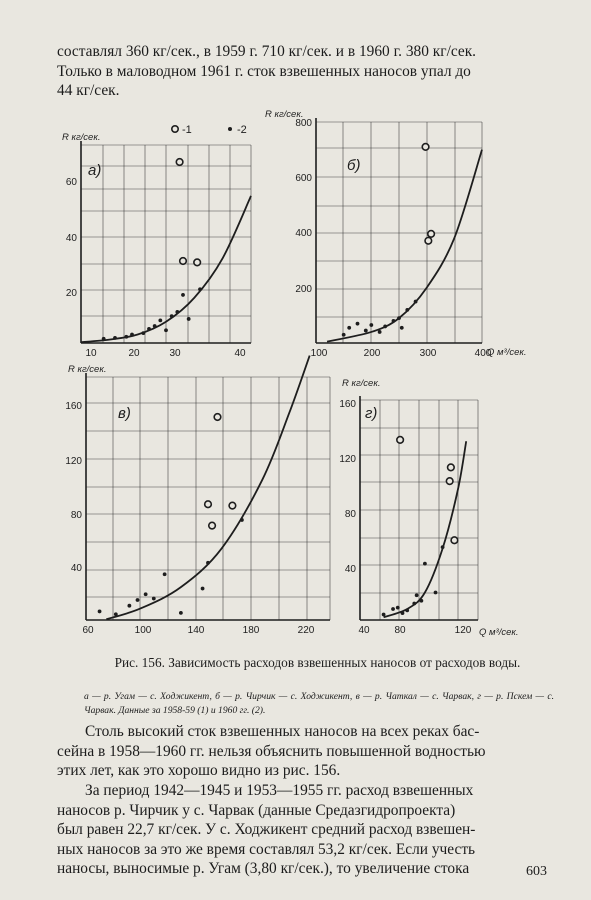 The height and width of the screenshot is (900, 591). What do you see at coordinates (463, 630) in the screenshot?
I see `x-tick-label: 120` at bounding box center [463, 630].